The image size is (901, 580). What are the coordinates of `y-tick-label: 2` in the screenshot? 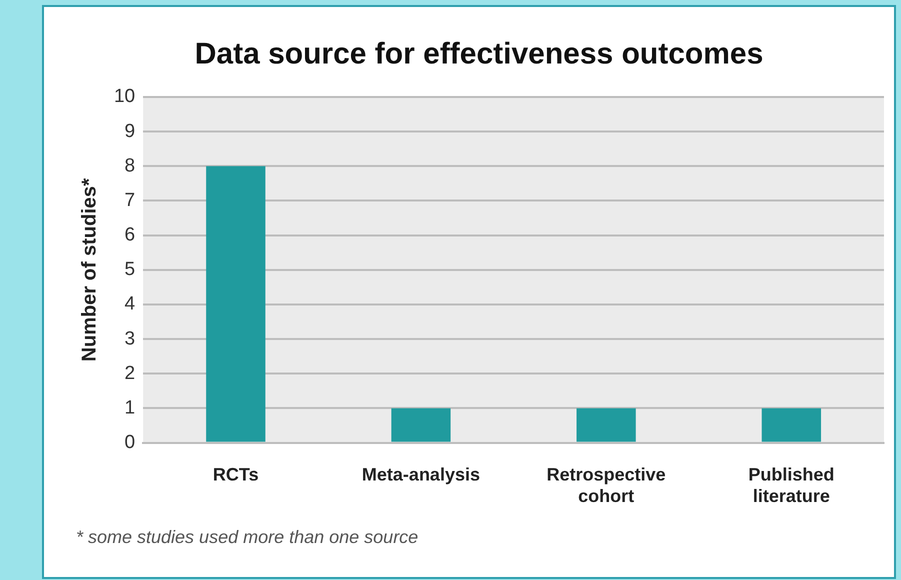 It's located at (130, 373).